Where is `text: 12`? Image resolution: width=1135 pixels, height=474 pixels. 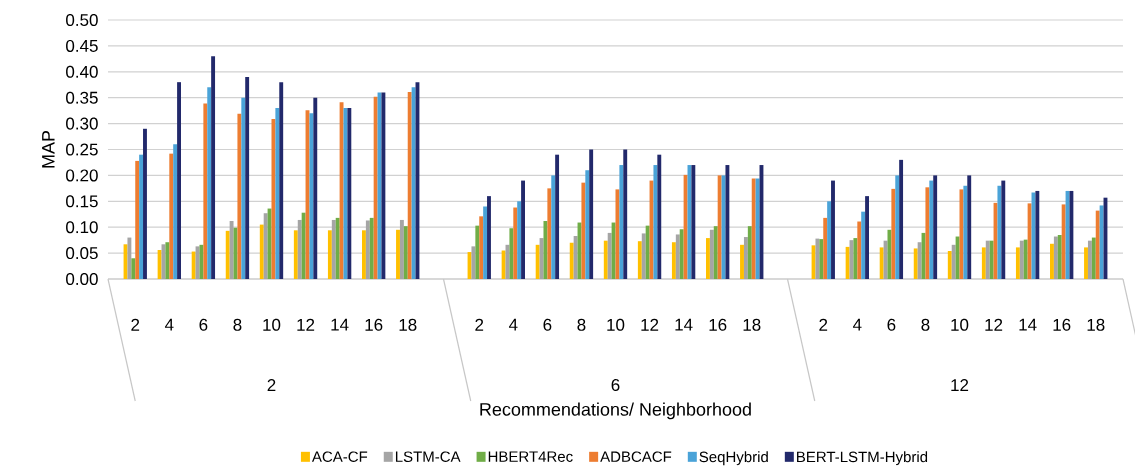 text: 12 is located at coordinates (960, 385).